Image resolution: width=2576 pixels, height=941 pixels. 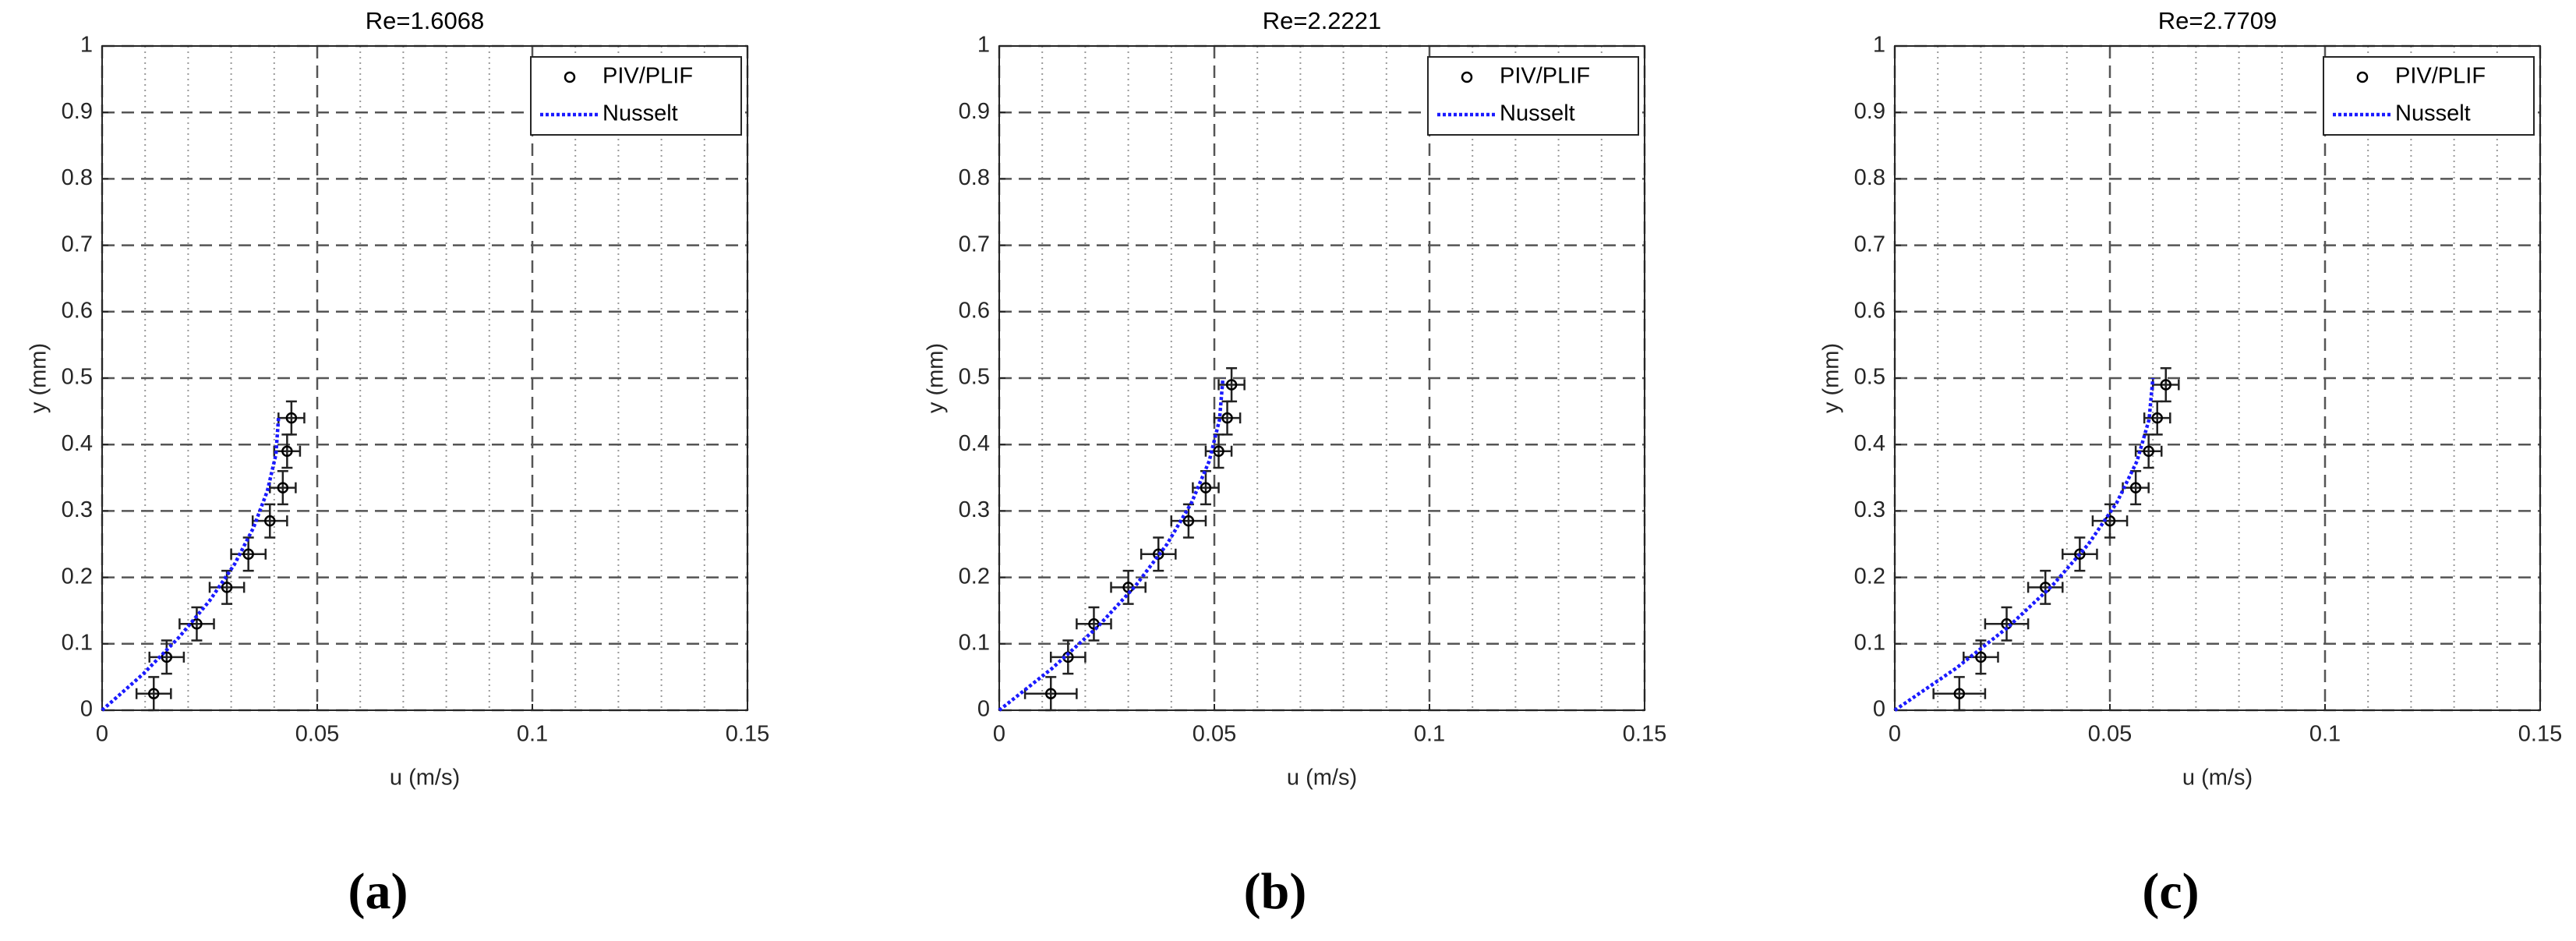 I want to click on chart-title: Re=1.6068, so click(x=425, y=20).